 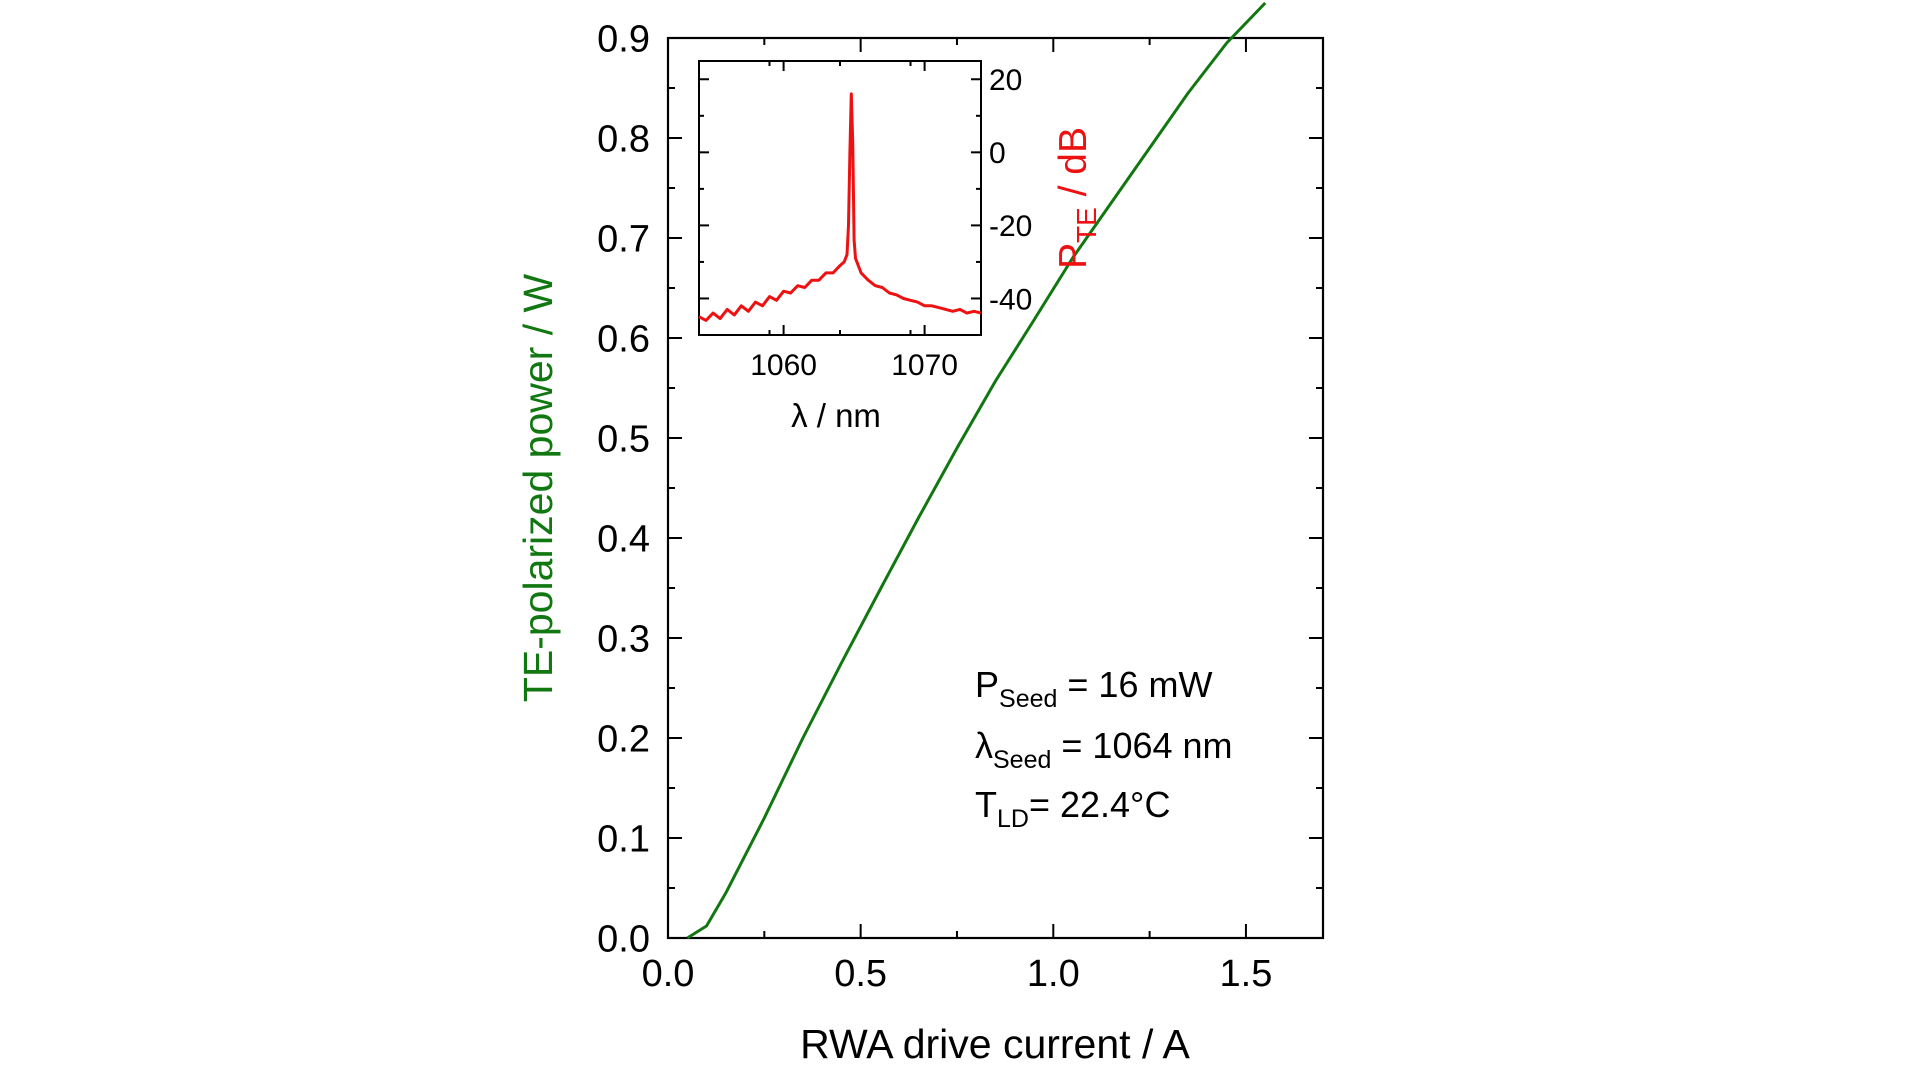 What do you see at coordinates (668, 974) in the screenshot?
I see `main-x-tick-label: 0.0` at bounding box center [668, 974].